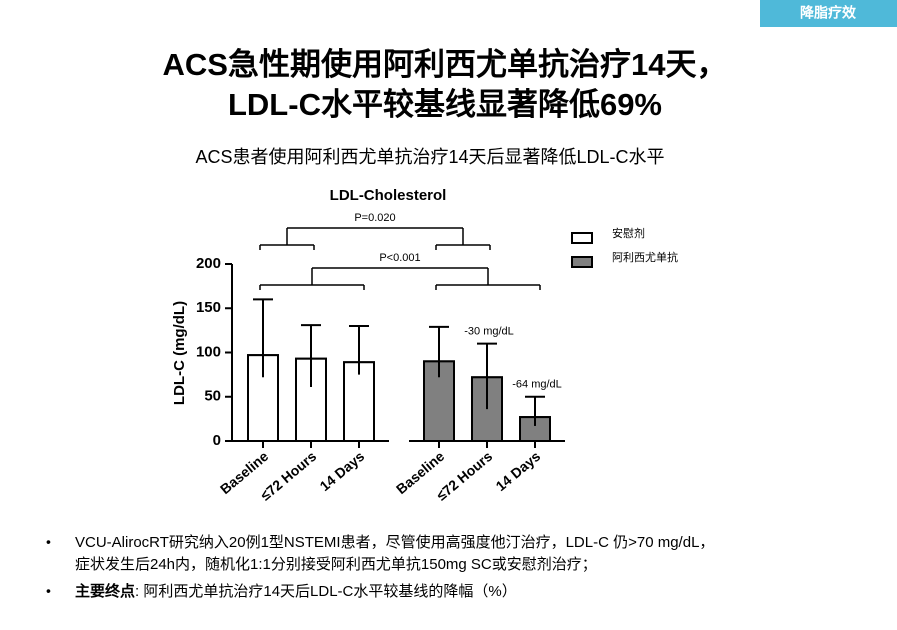 This screenshot has height=630, width=897. I want to click on y-tick-label: 50, so click(212, 396).